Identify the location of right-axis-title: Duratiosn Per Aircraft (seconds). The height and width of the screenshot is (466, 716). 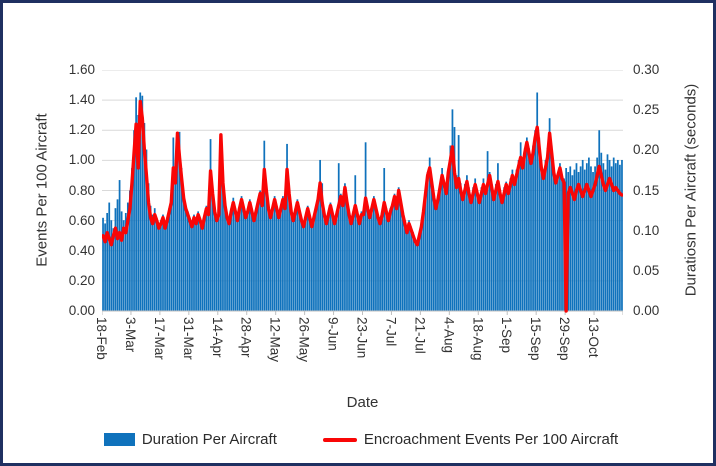
(691, 190).